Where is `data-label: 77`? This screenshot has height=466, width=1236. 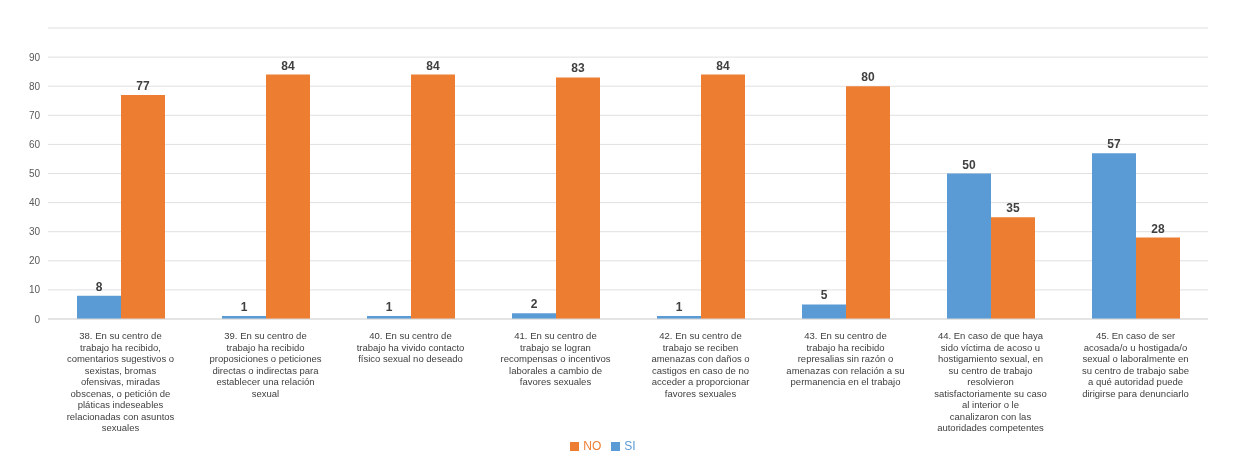 data-label: 77 is located at coordinates (143, 85).